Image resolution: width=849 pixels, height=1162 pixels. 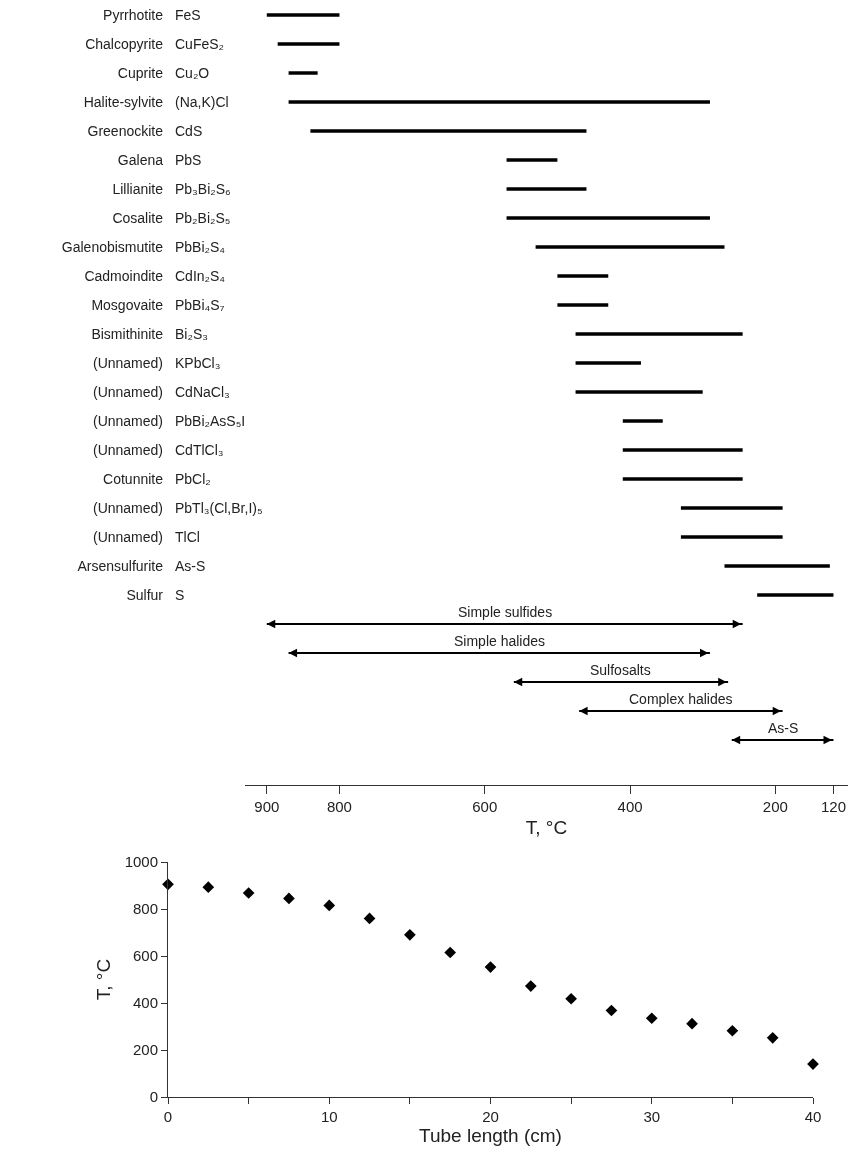 I want to click on y2-tick-label: TlCl, so click(x=187, y=537).